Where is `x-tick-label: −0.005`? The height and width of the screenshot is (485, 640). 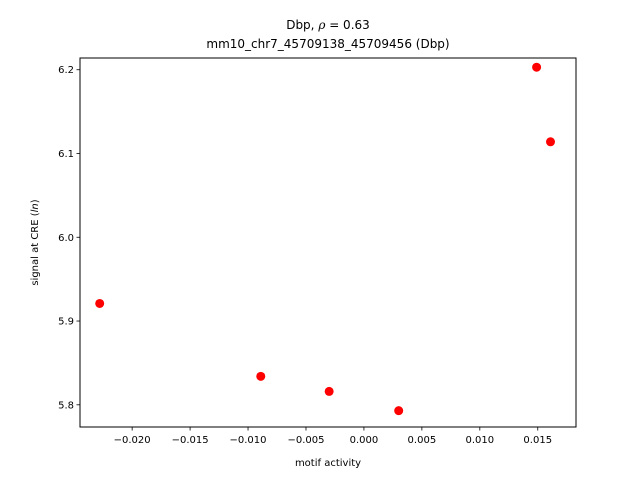
x-tick-label: −0.005 is located at coordinates (305, 440).